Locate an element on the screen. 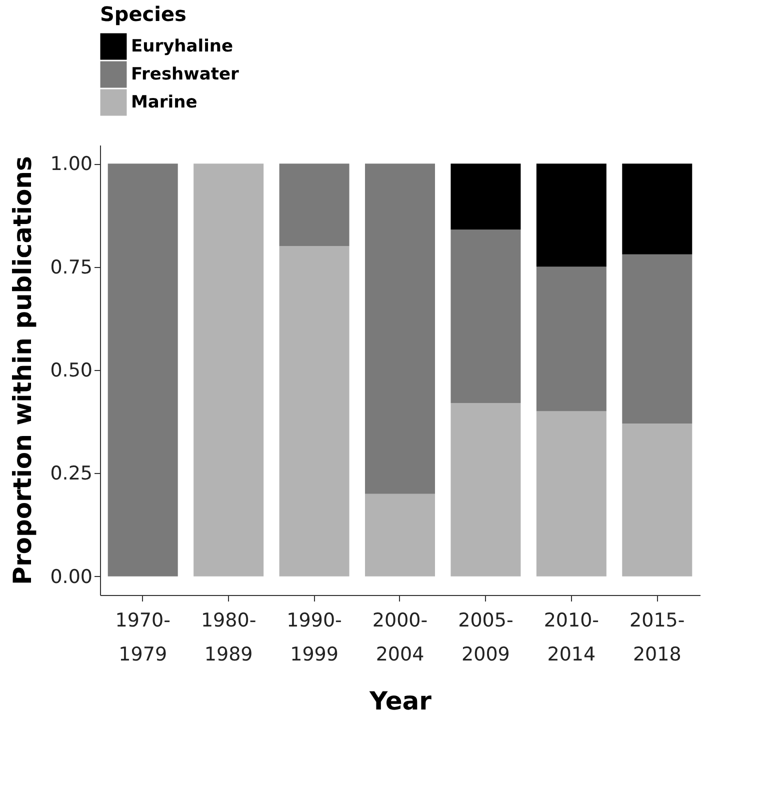 Image resolution: width=768 pixels, height=800 pixels. y-tick-label: 0.25 is located at coordinates (71, 473).